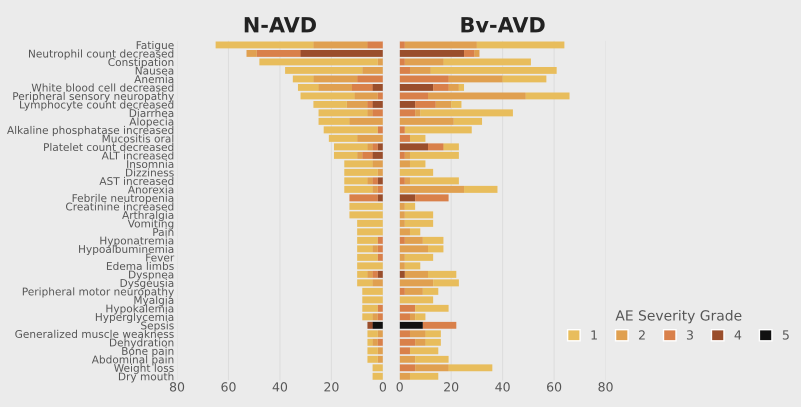 The height and width of the screenshot is (407, 801). What do you see at coordinates (147, 284) in the screenshot?
I see `y-tick-label: Dysgeusia` at bounding box center [147, 284].